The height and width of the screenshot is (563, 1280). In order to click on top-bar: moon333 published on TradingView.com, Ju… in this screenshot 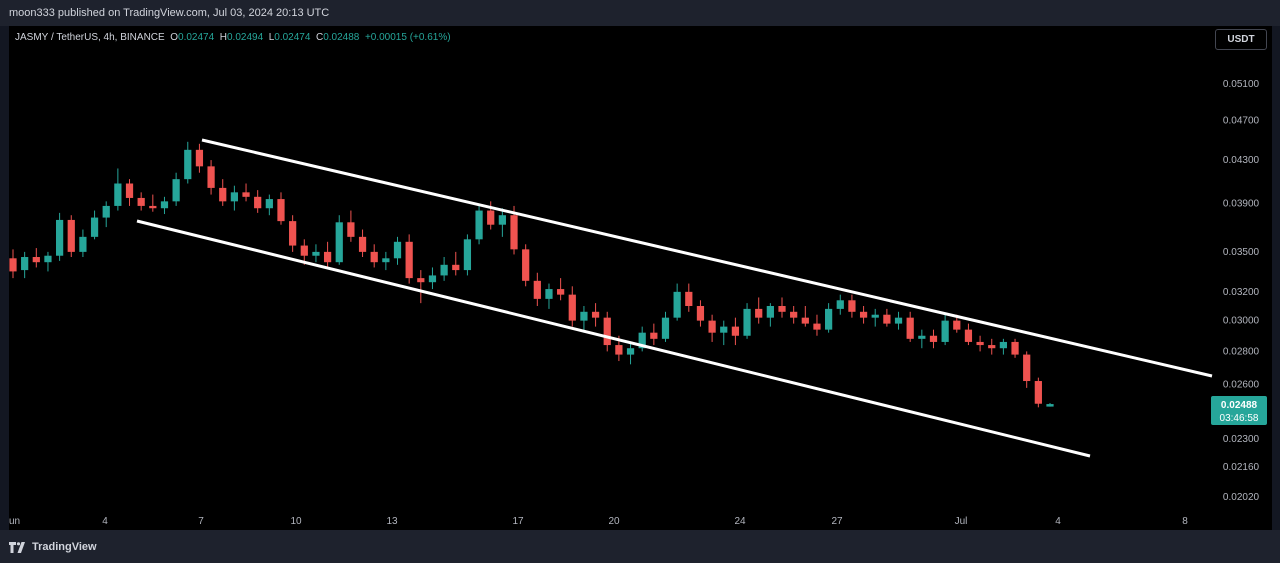, I will do `click(640, 13)`.